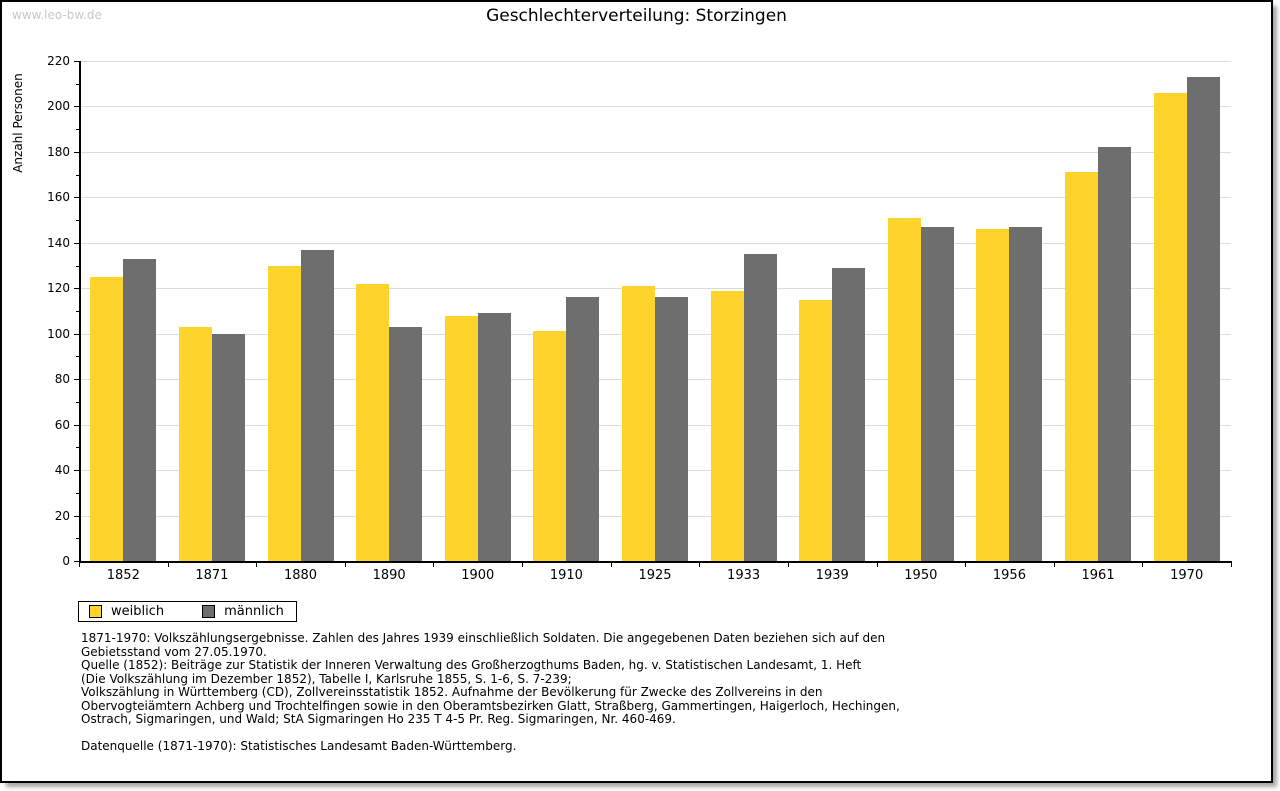 Image resolution: width=1280 pixels, height=791 pixels. I want to click on bar-männlich-1890, so click(406, 443).